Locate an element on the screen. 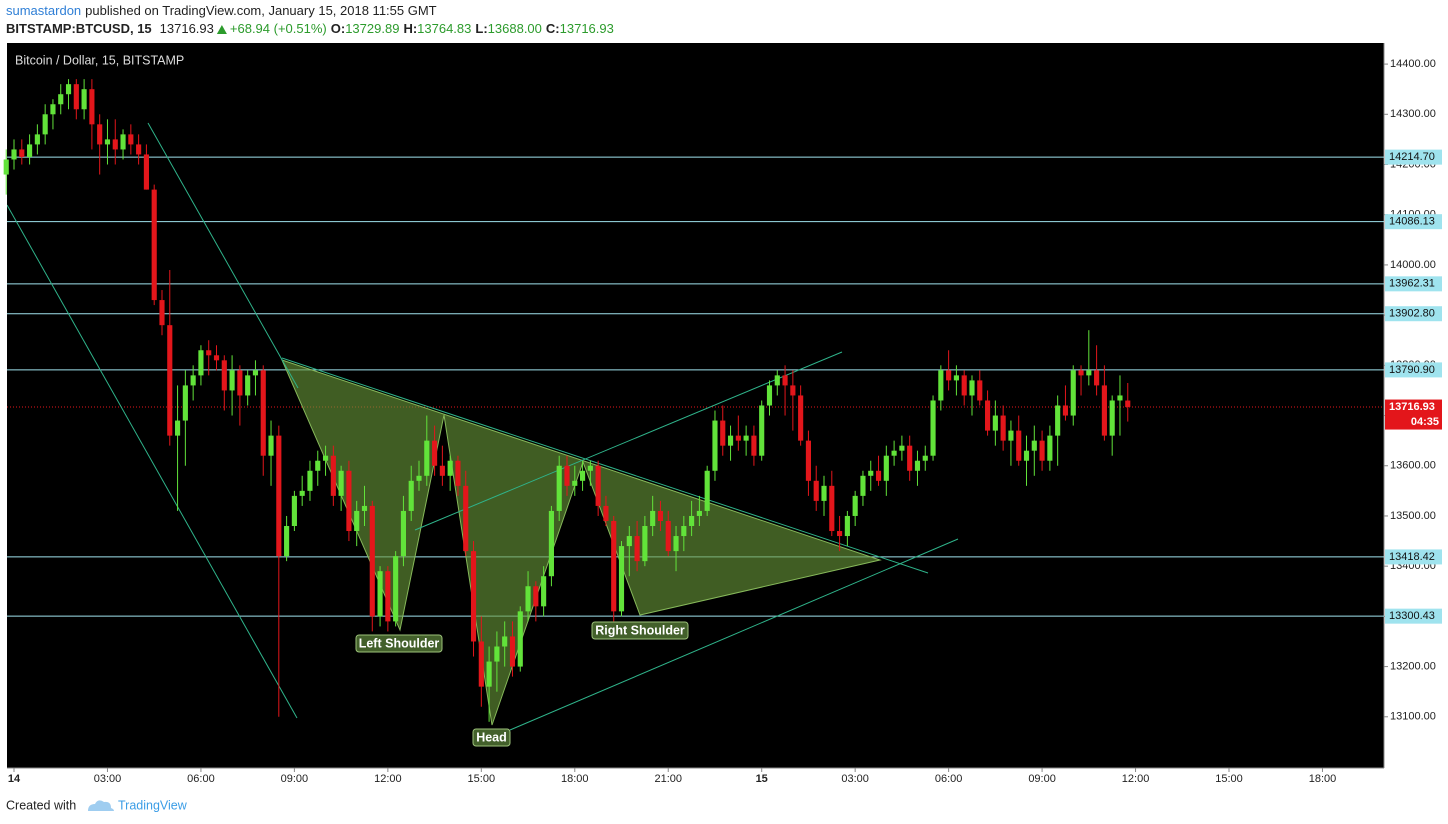 The image size is (1448, 824). x-tick-label: 09:00 is located at coordinates (295, 779).